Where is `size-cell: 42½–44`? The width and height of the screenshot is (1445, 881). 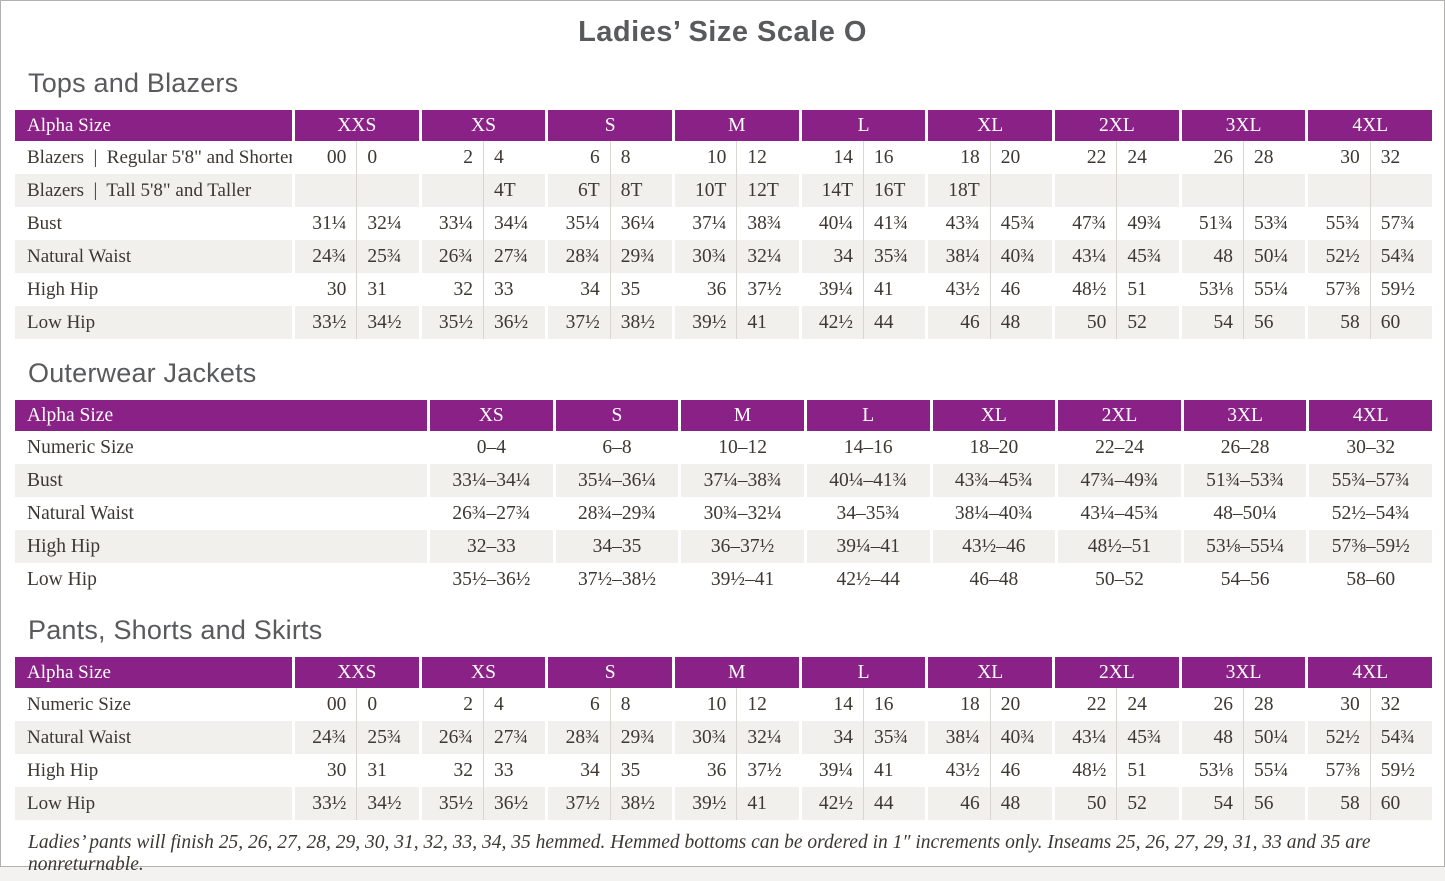
size-cell: 42½–44 is located at coordinates (866, 579).